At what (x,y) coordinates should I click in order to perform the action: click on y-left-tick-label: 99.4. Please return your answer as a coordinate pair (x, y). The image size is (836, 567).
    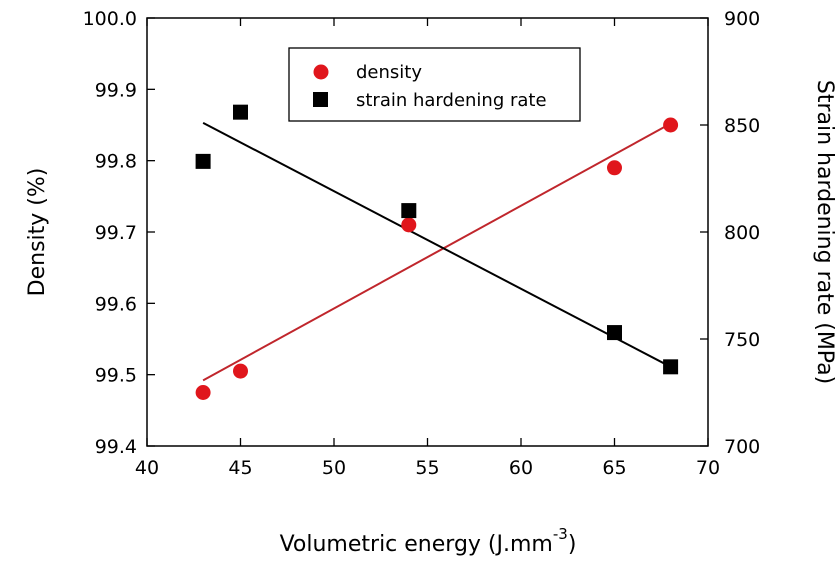
    Looking at the image, I should click on (116, 447).